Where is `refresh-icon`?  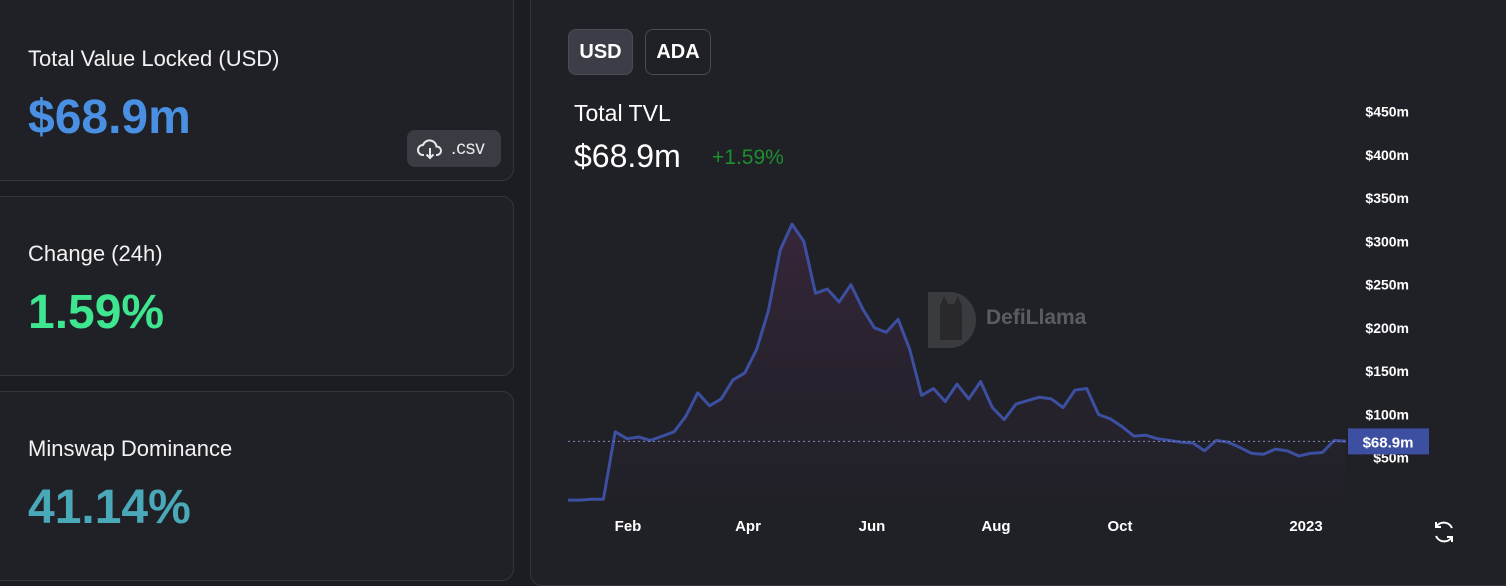
refresh-icon is located at coordinates (1444, 532).